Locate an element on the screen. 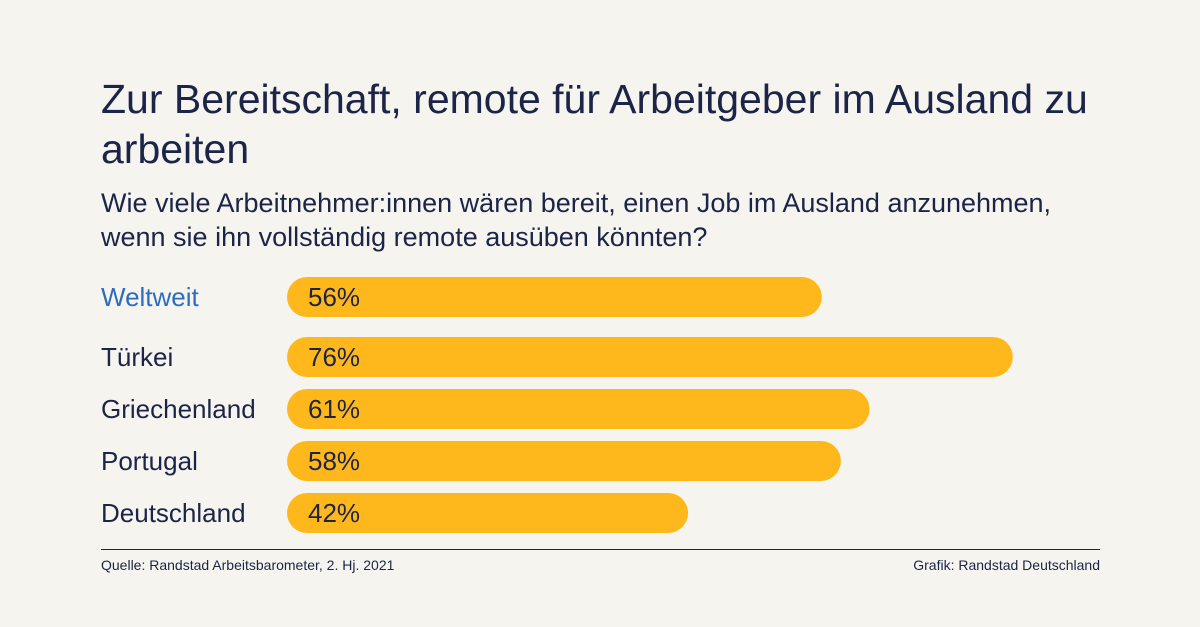 This screenshot has width=1200, height=627. value-label: 56% is located at coordinates (334, 297).